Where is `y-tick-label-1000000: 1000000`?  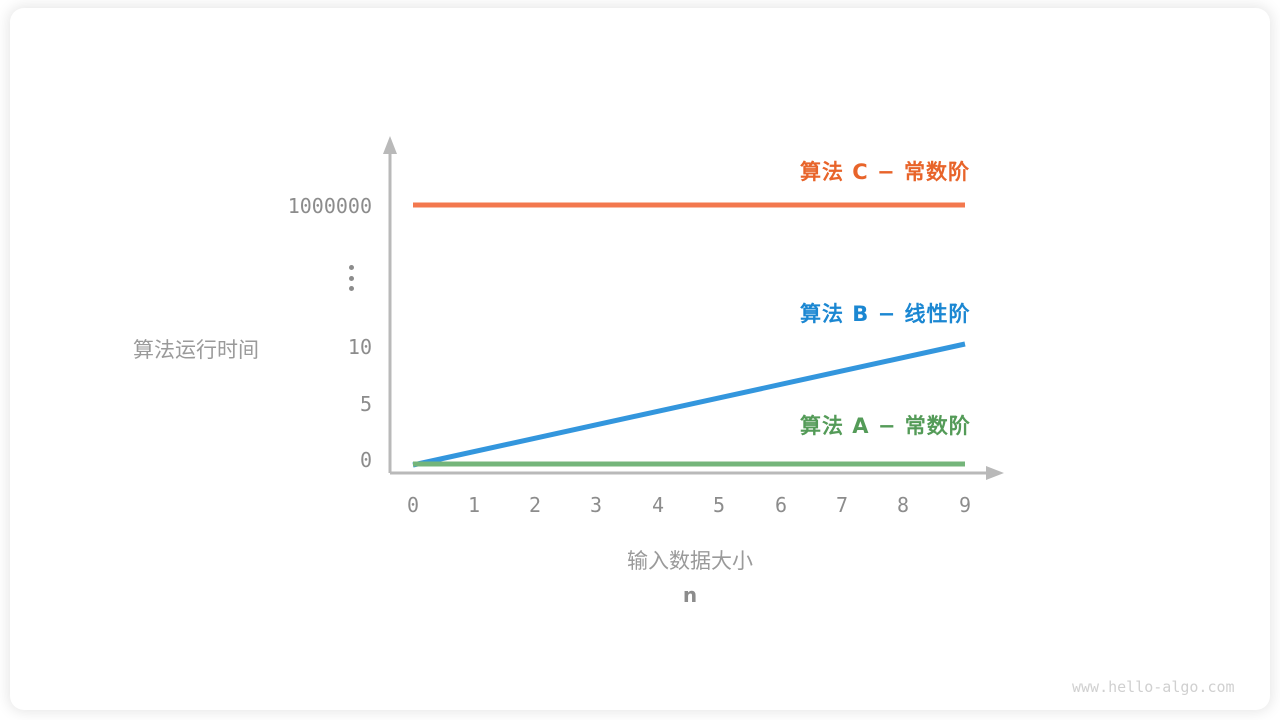 y-tick-label-1000000: 1000000 is located at coordinates (329, 206).